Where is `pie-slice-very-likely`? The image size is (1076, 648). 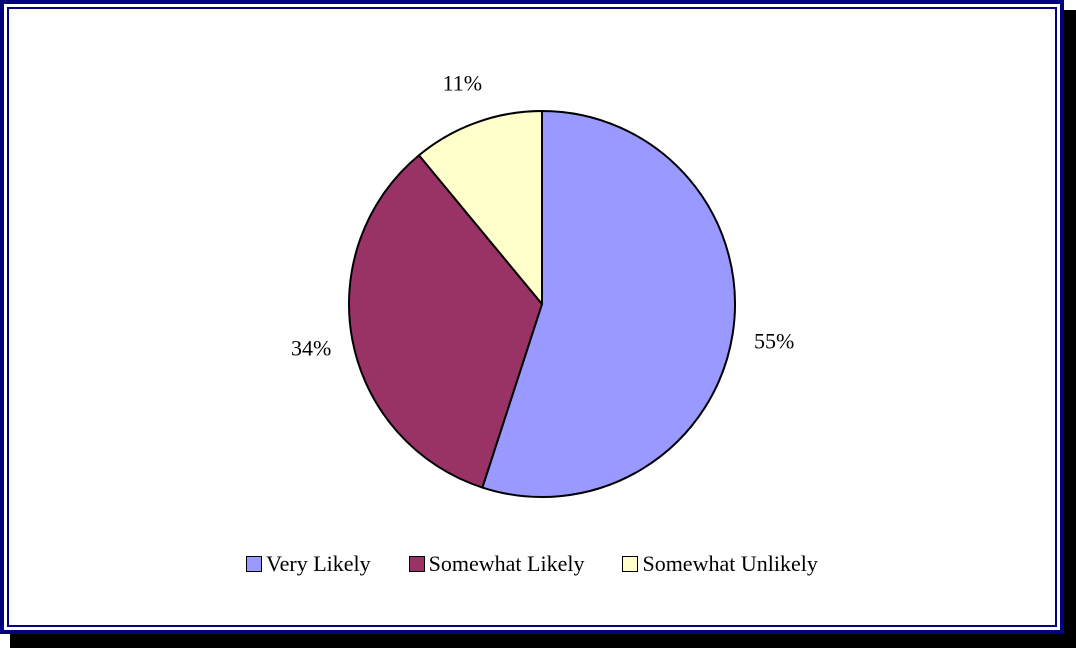
pie-slice-very-likely is located at coordinates (608, 304).